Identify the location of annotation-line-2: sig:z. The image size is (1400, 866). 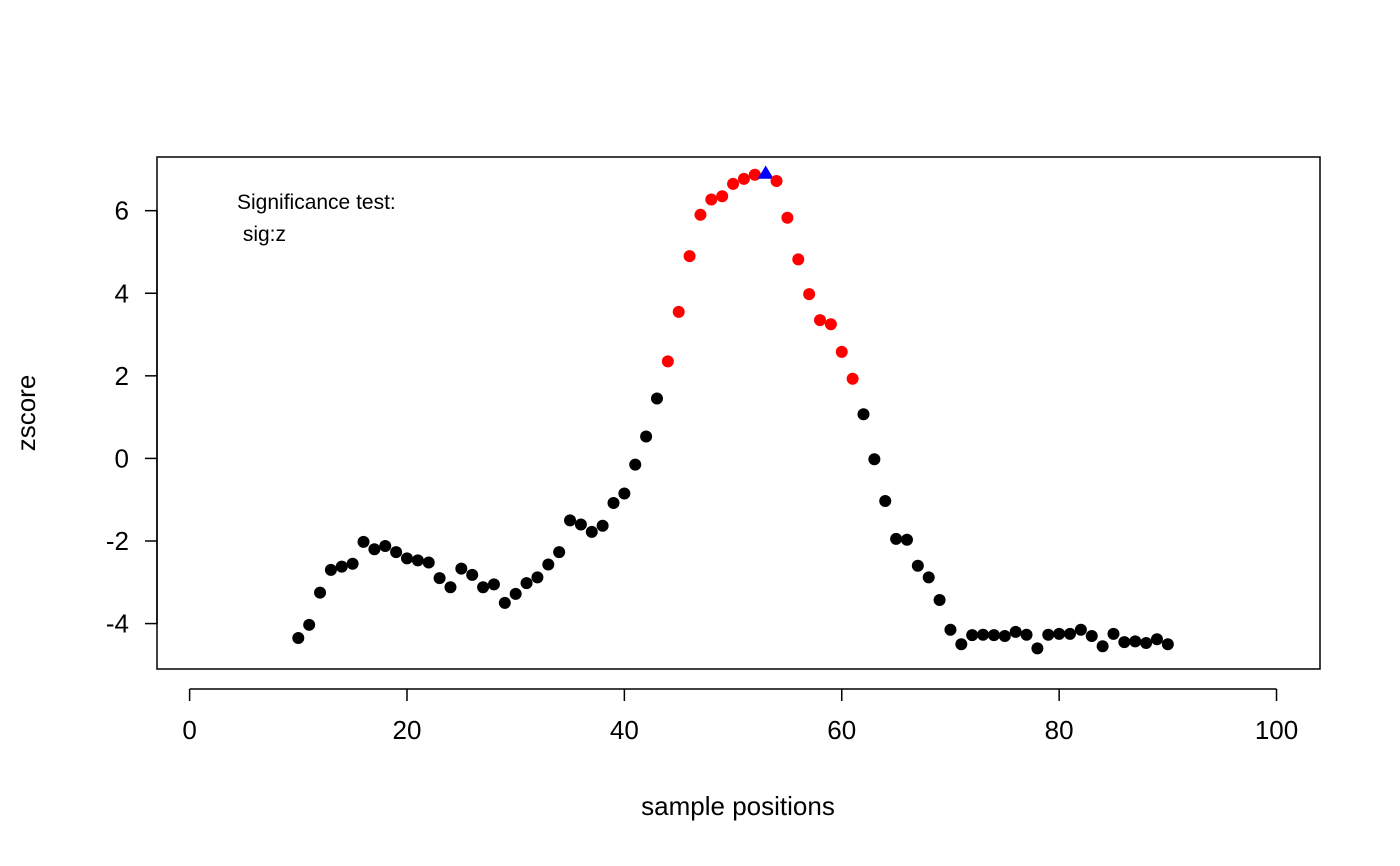
(261, 234).